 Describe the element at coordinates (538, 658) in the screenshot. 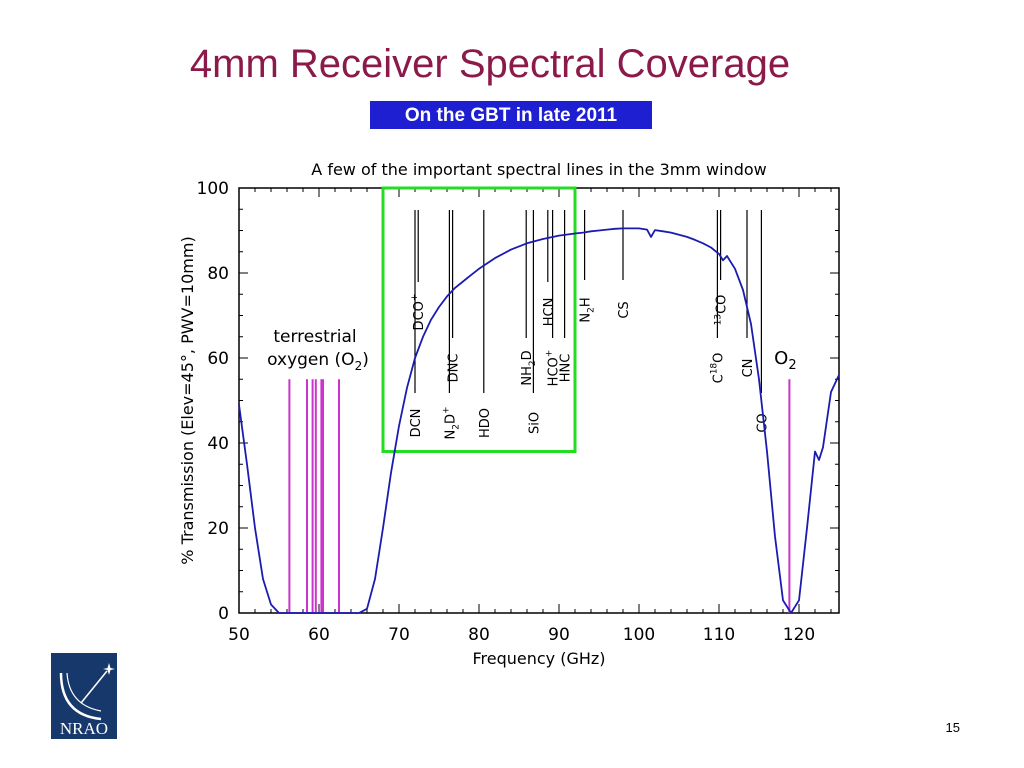

I see `x-axis-label: Frequency (GHz)` at that location.